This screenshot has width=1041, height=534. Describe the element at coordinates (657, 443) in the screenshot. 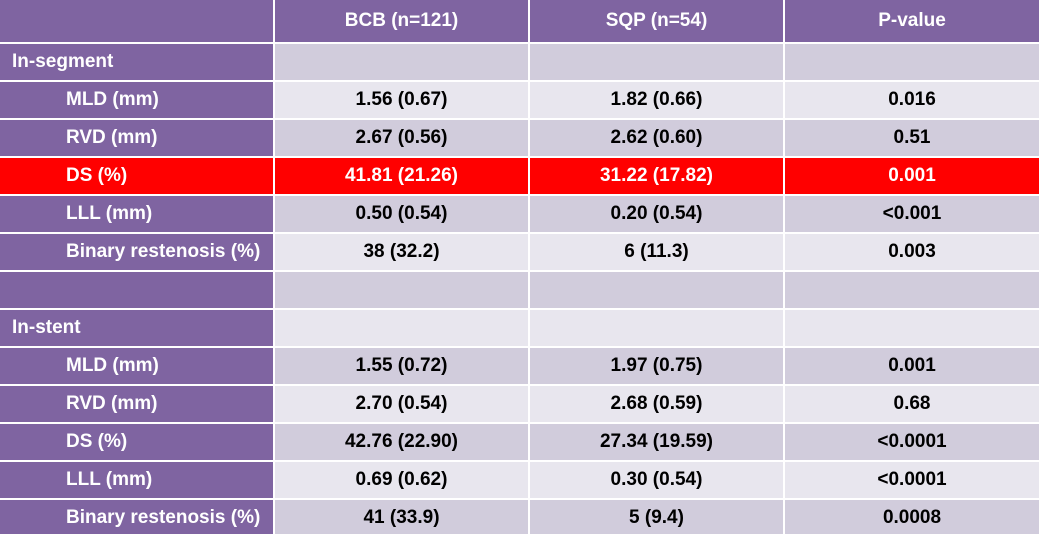

I see `value-cell: 27.34 (19.59)` at that location.